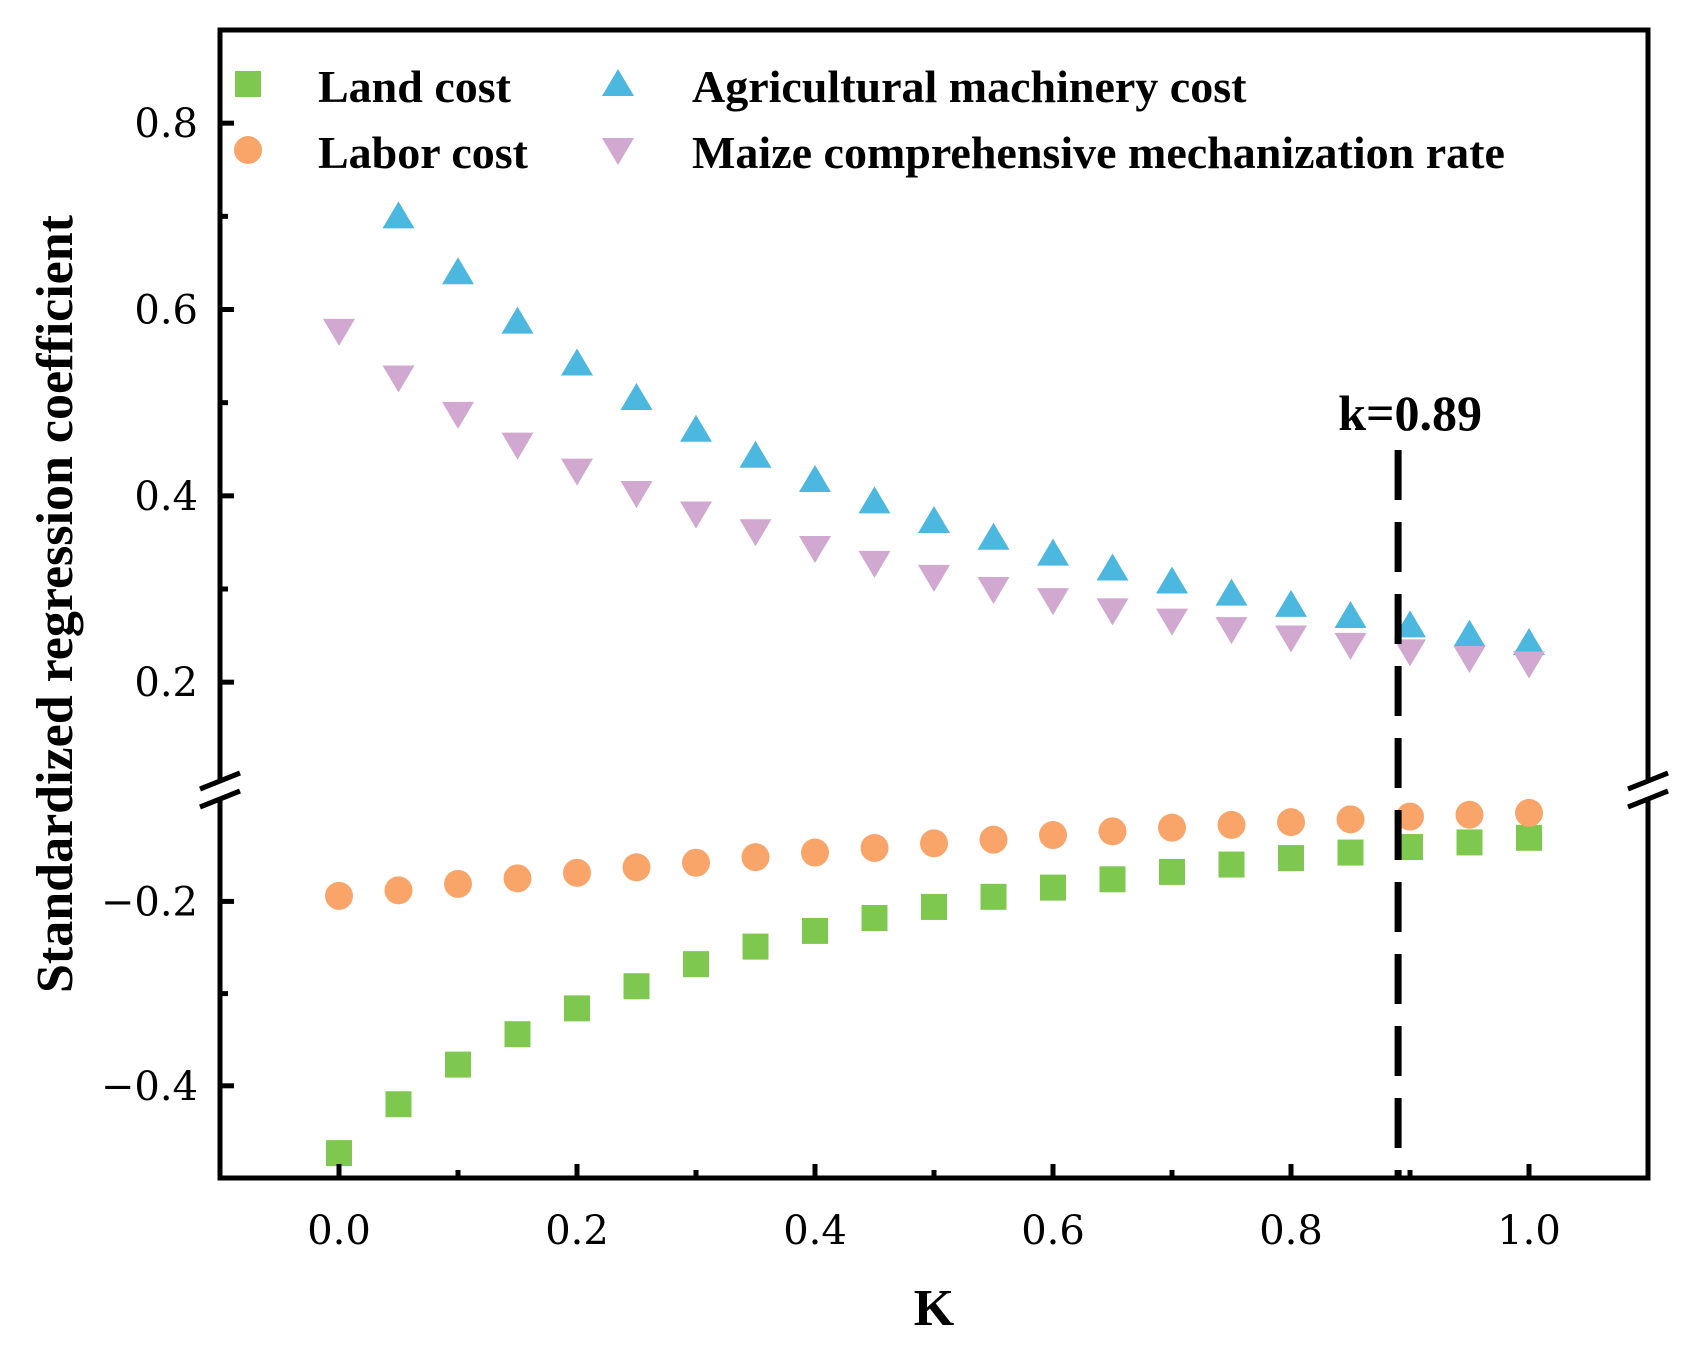 The height and width of the screenshot is (1350, 1689). I want to click on annotations: k=0.89, so click(1410, 781).